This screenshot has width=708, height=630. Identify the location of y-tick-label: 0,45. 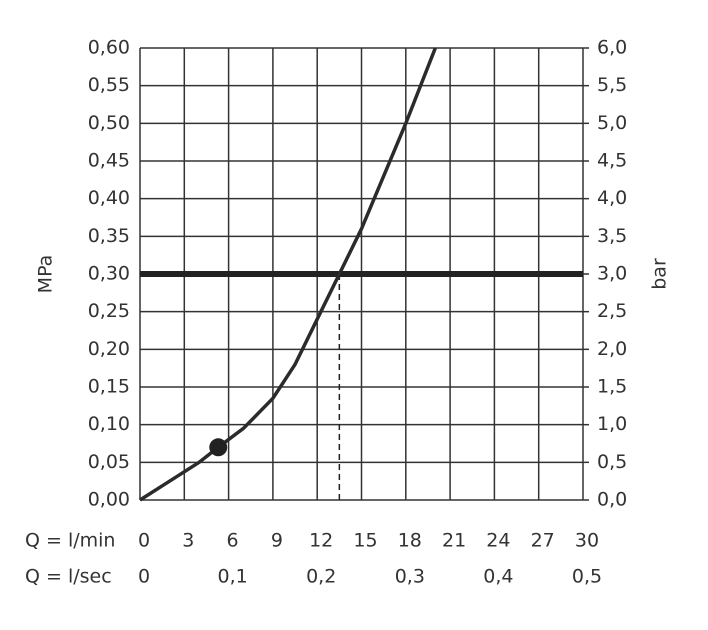
(109, 161).